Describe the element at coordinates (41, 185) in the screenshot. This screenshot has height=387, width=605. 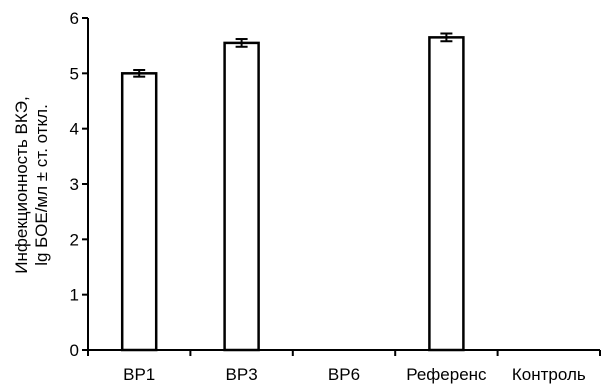
I see `y-axis-title-line-2: lg БОЕ/мл ± ст. откл.` at that location.